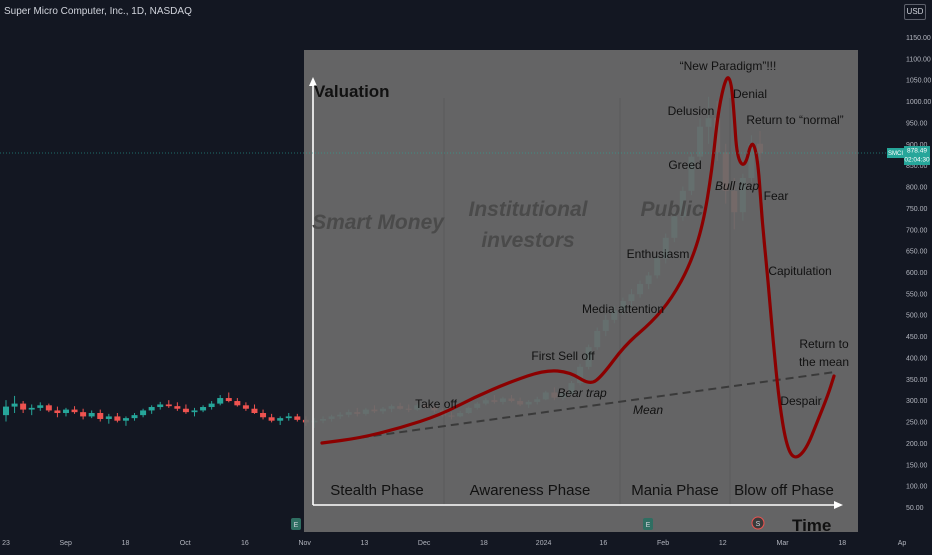 The height and width of the screenshot is (555, 932). I want to click on y-tick-label: 1100.00, so click(918, 59).